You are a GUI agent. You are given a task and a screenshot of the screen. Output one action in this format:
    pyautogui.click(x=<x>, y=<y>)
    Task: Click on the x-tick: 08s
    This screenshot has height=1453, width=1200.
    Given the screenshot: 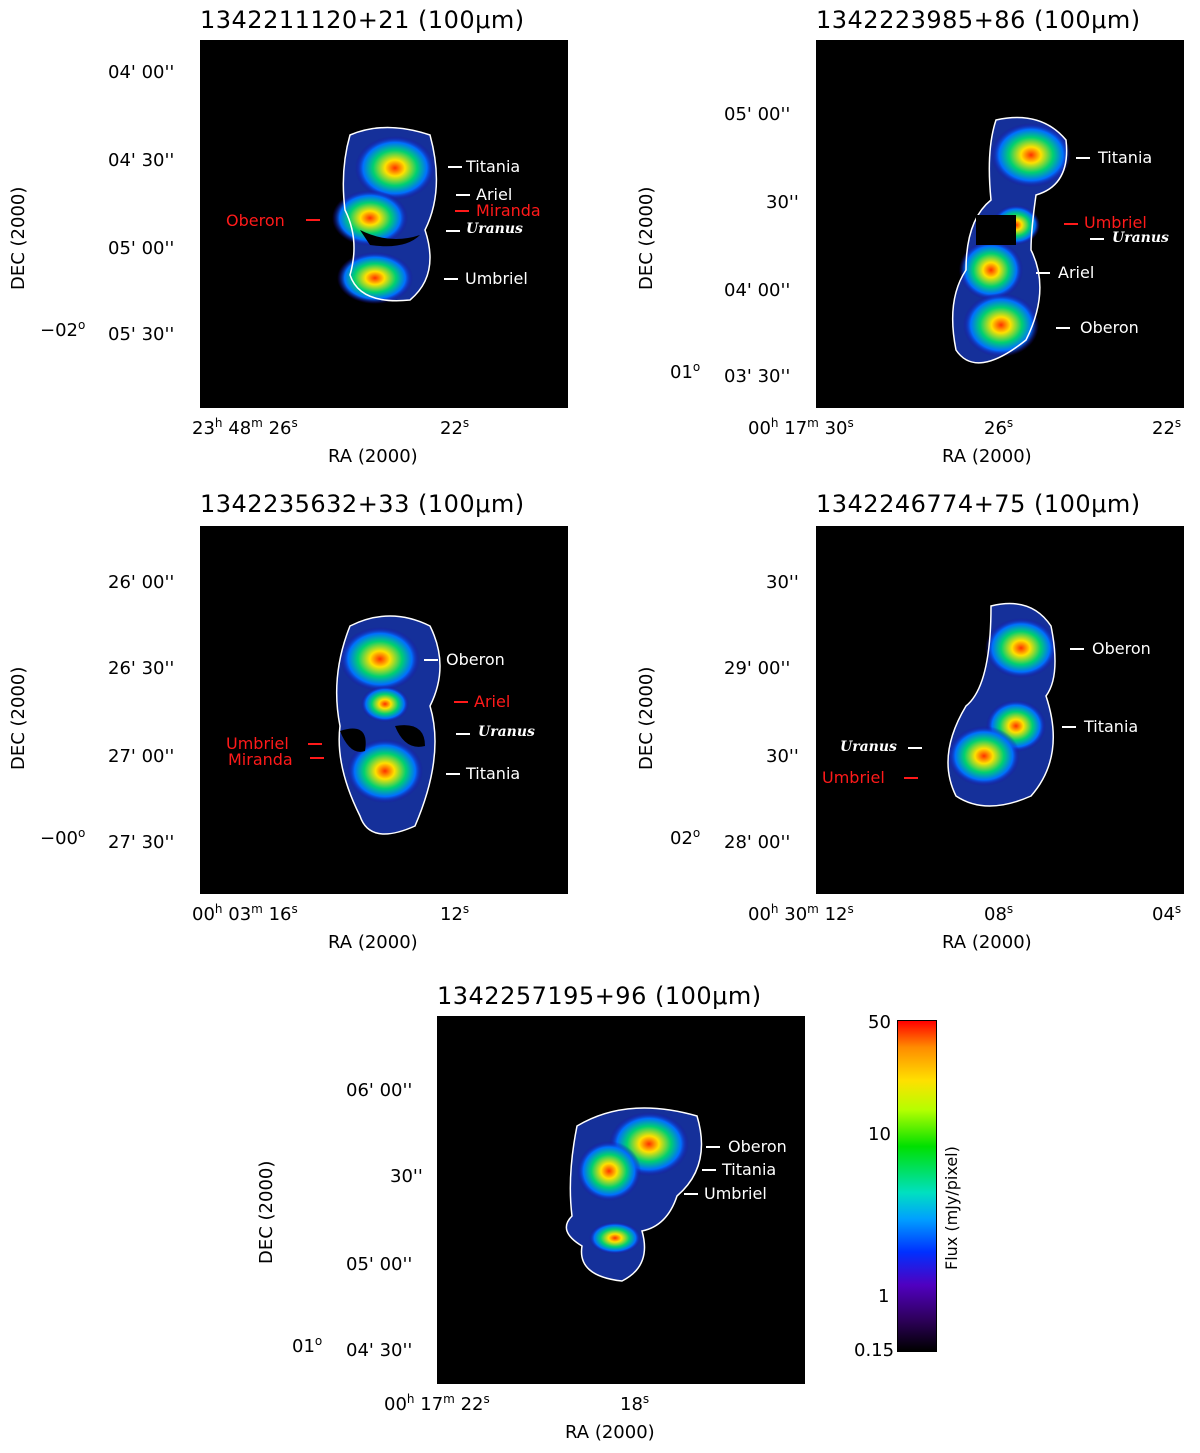 What is the action you would take?
    pyautogui.click(x=999, y=913)
    